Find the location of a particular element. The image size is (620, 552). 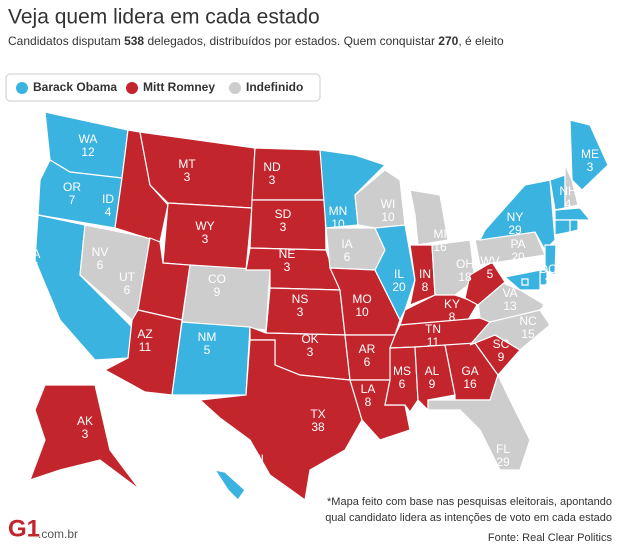

legend-label: Mitt Romney is located at coordinates (179, 87).